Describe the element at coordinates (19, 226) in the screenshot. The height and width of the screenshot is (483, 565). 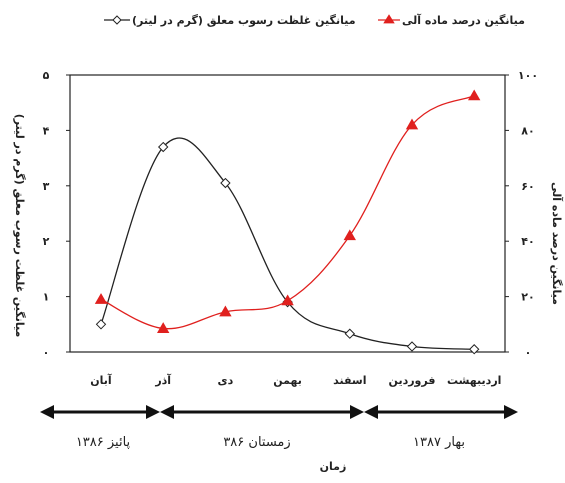
I see `left-axis-title: میانگین غلظت رسوب معلق (گرم در لیتر)` at that location.